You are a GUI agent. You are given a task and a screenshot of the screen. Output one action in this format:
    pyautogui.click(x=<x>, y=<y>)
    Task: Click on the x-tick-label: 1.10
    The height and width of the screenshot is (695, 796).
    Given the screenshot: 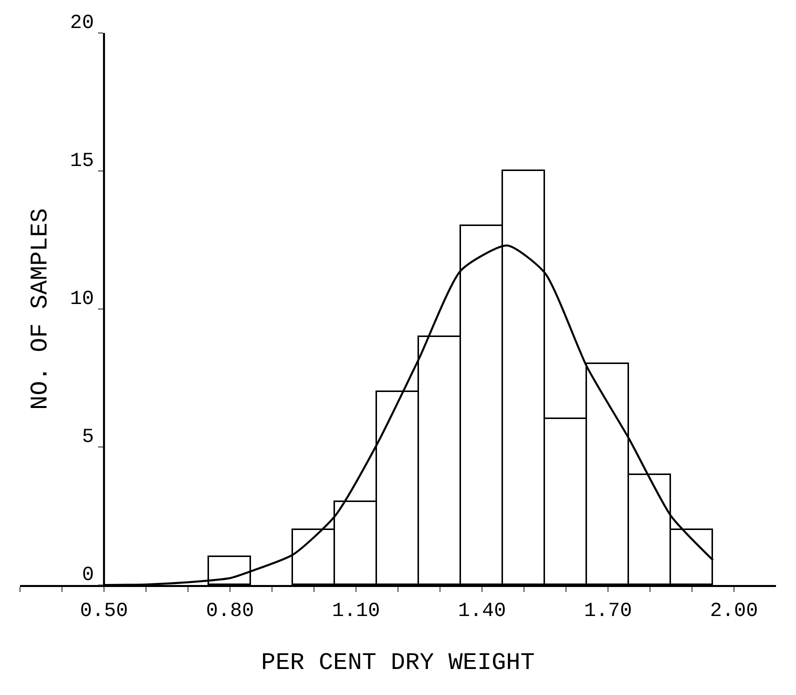 What is the action you would take?
    pyautogui.click(x=356, y=611)
    